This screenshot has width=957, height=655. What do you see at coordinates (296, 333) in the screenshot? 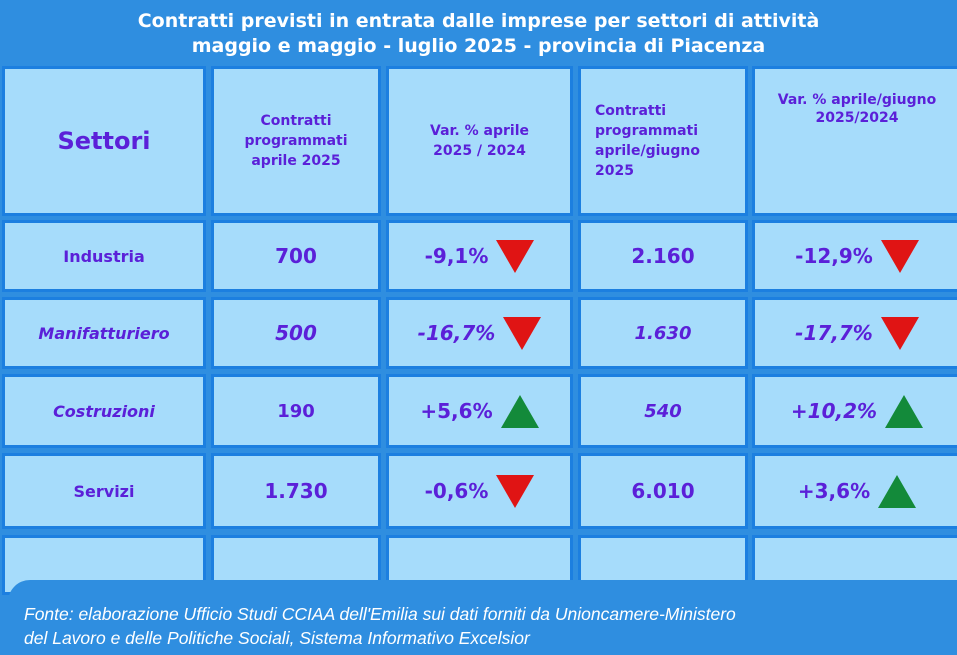
I see `value-contratti-aprile-manifatturiero: 500` at bounding box center [296, 333].